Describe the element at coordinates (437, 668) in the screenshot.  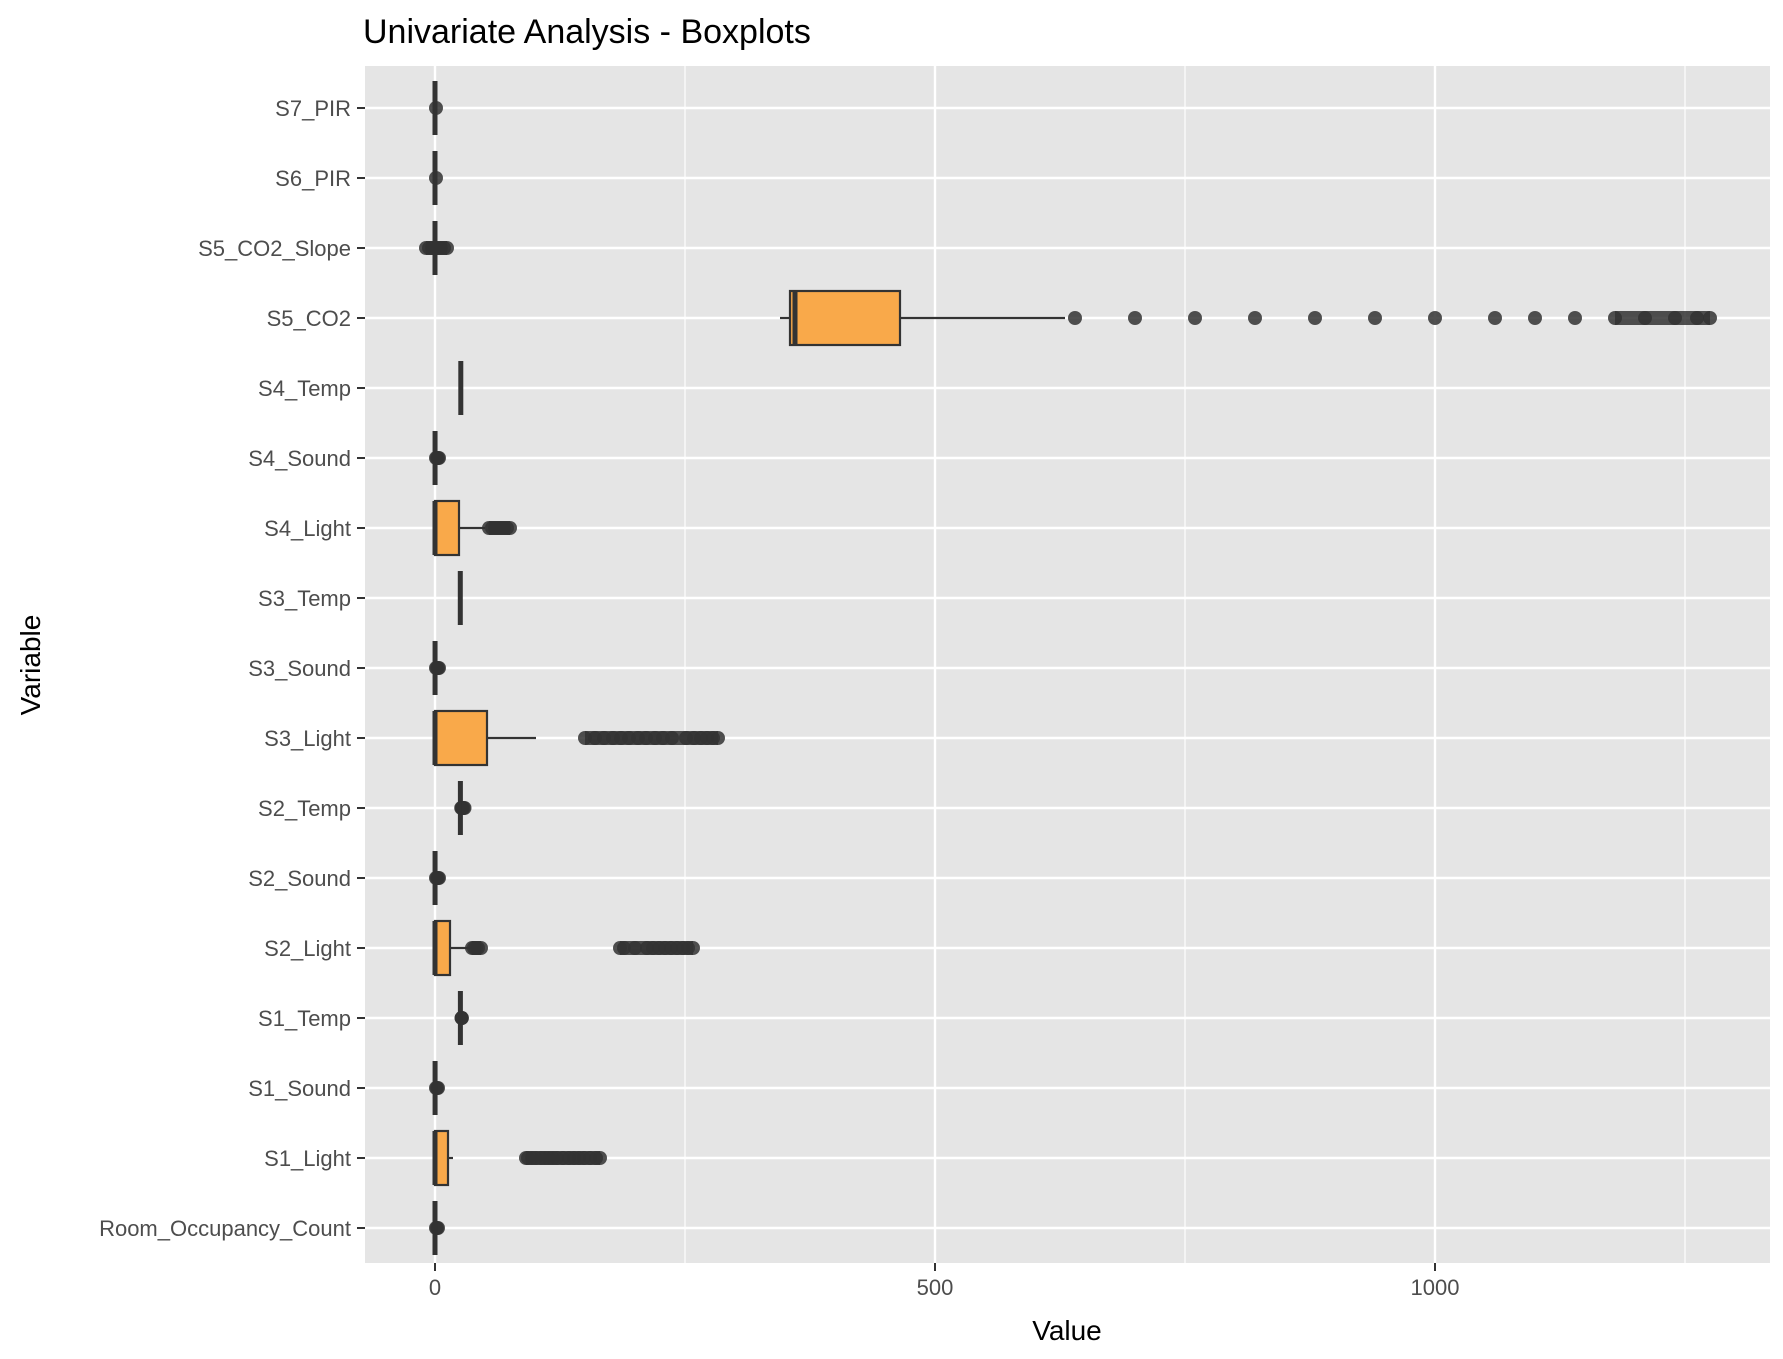
I see `box-s3-sound` at that location.